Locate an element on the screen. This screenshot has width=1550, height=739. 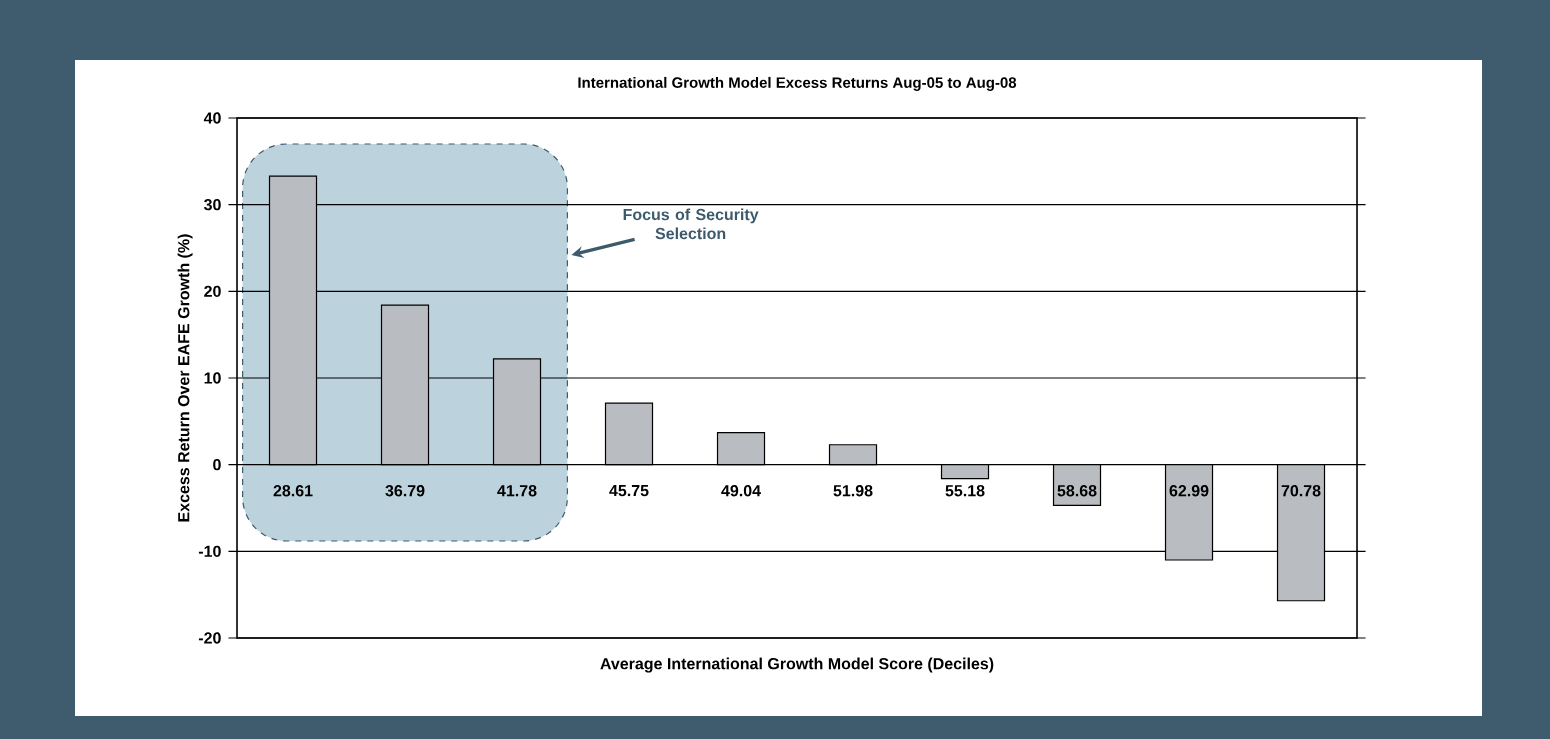
y-tick-label: 40 is located at coordinates (212, 118).